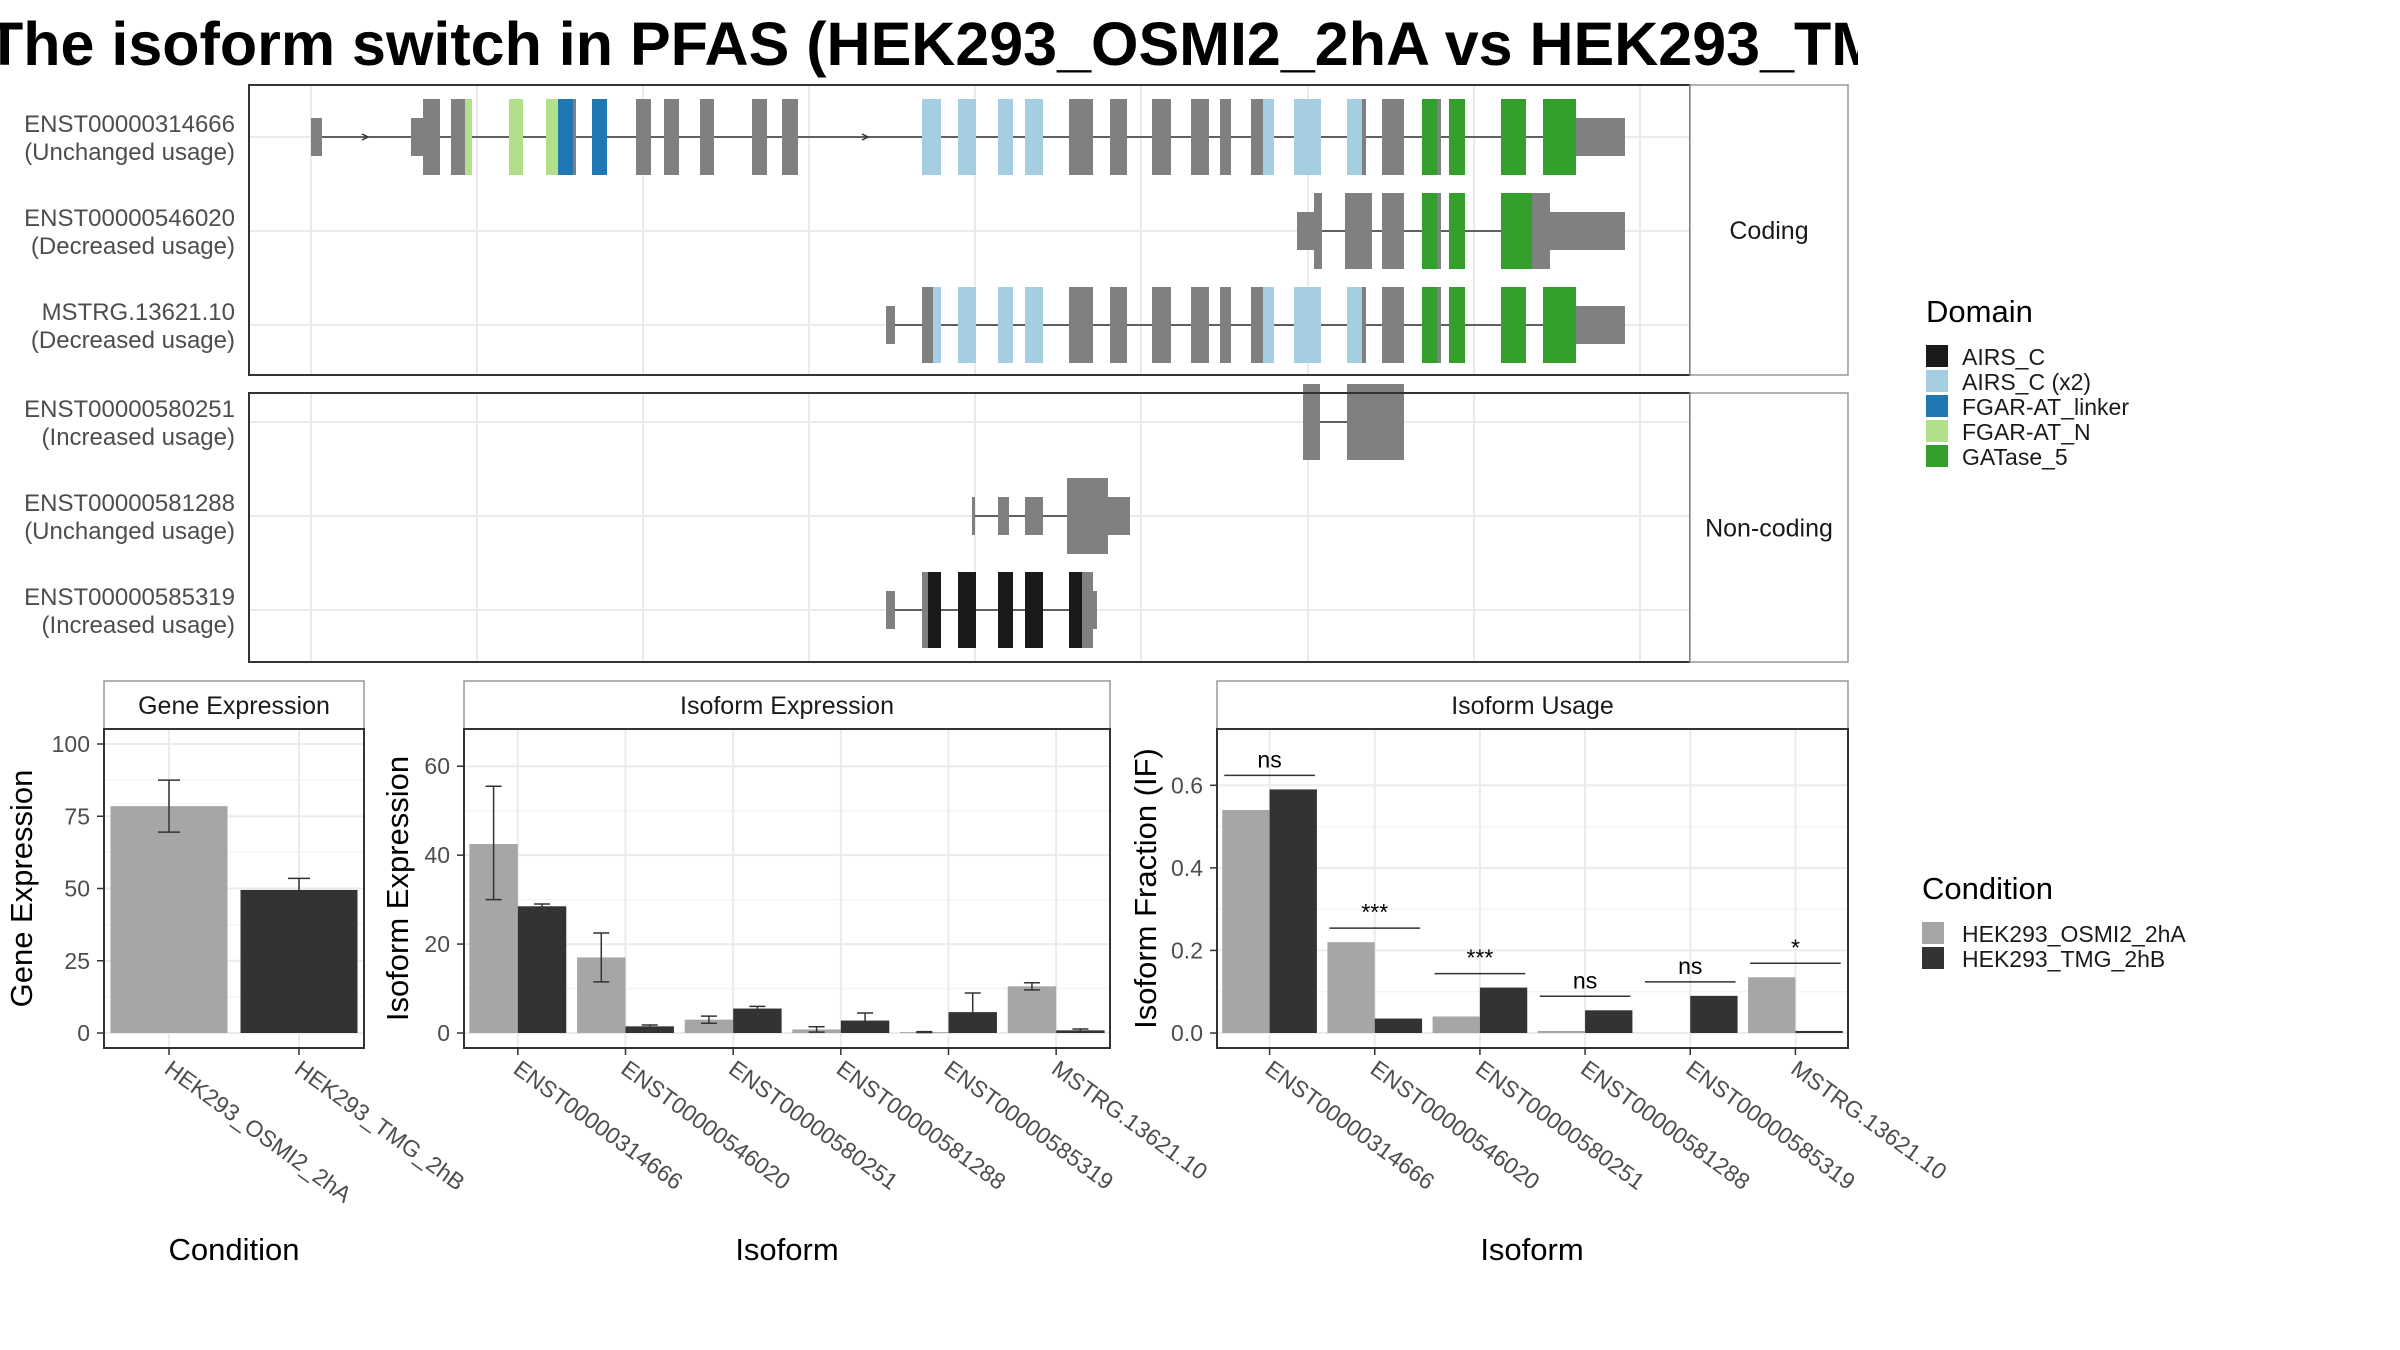 The width and height of the screenshot is (2400, 1350). I want to click on y-tick-label: 25, so click(77, 961).